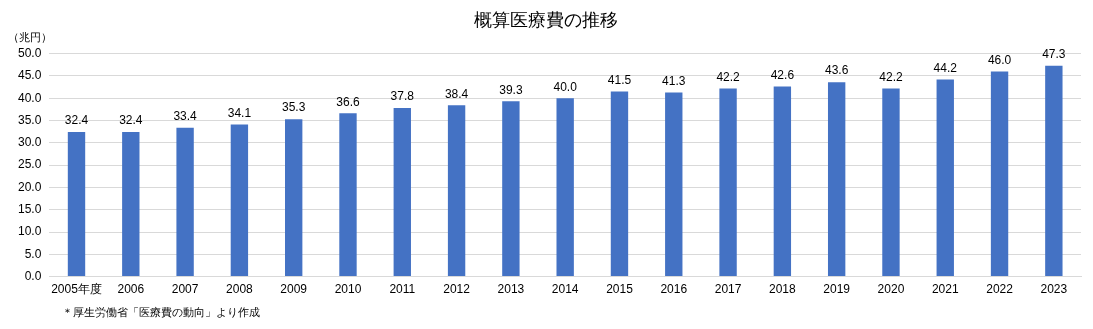 This screenshot has height=329, width=1093. Describe the element at coordinates (783, 289) in the screenshot. I see `x-tick-label: 2018` at that location.